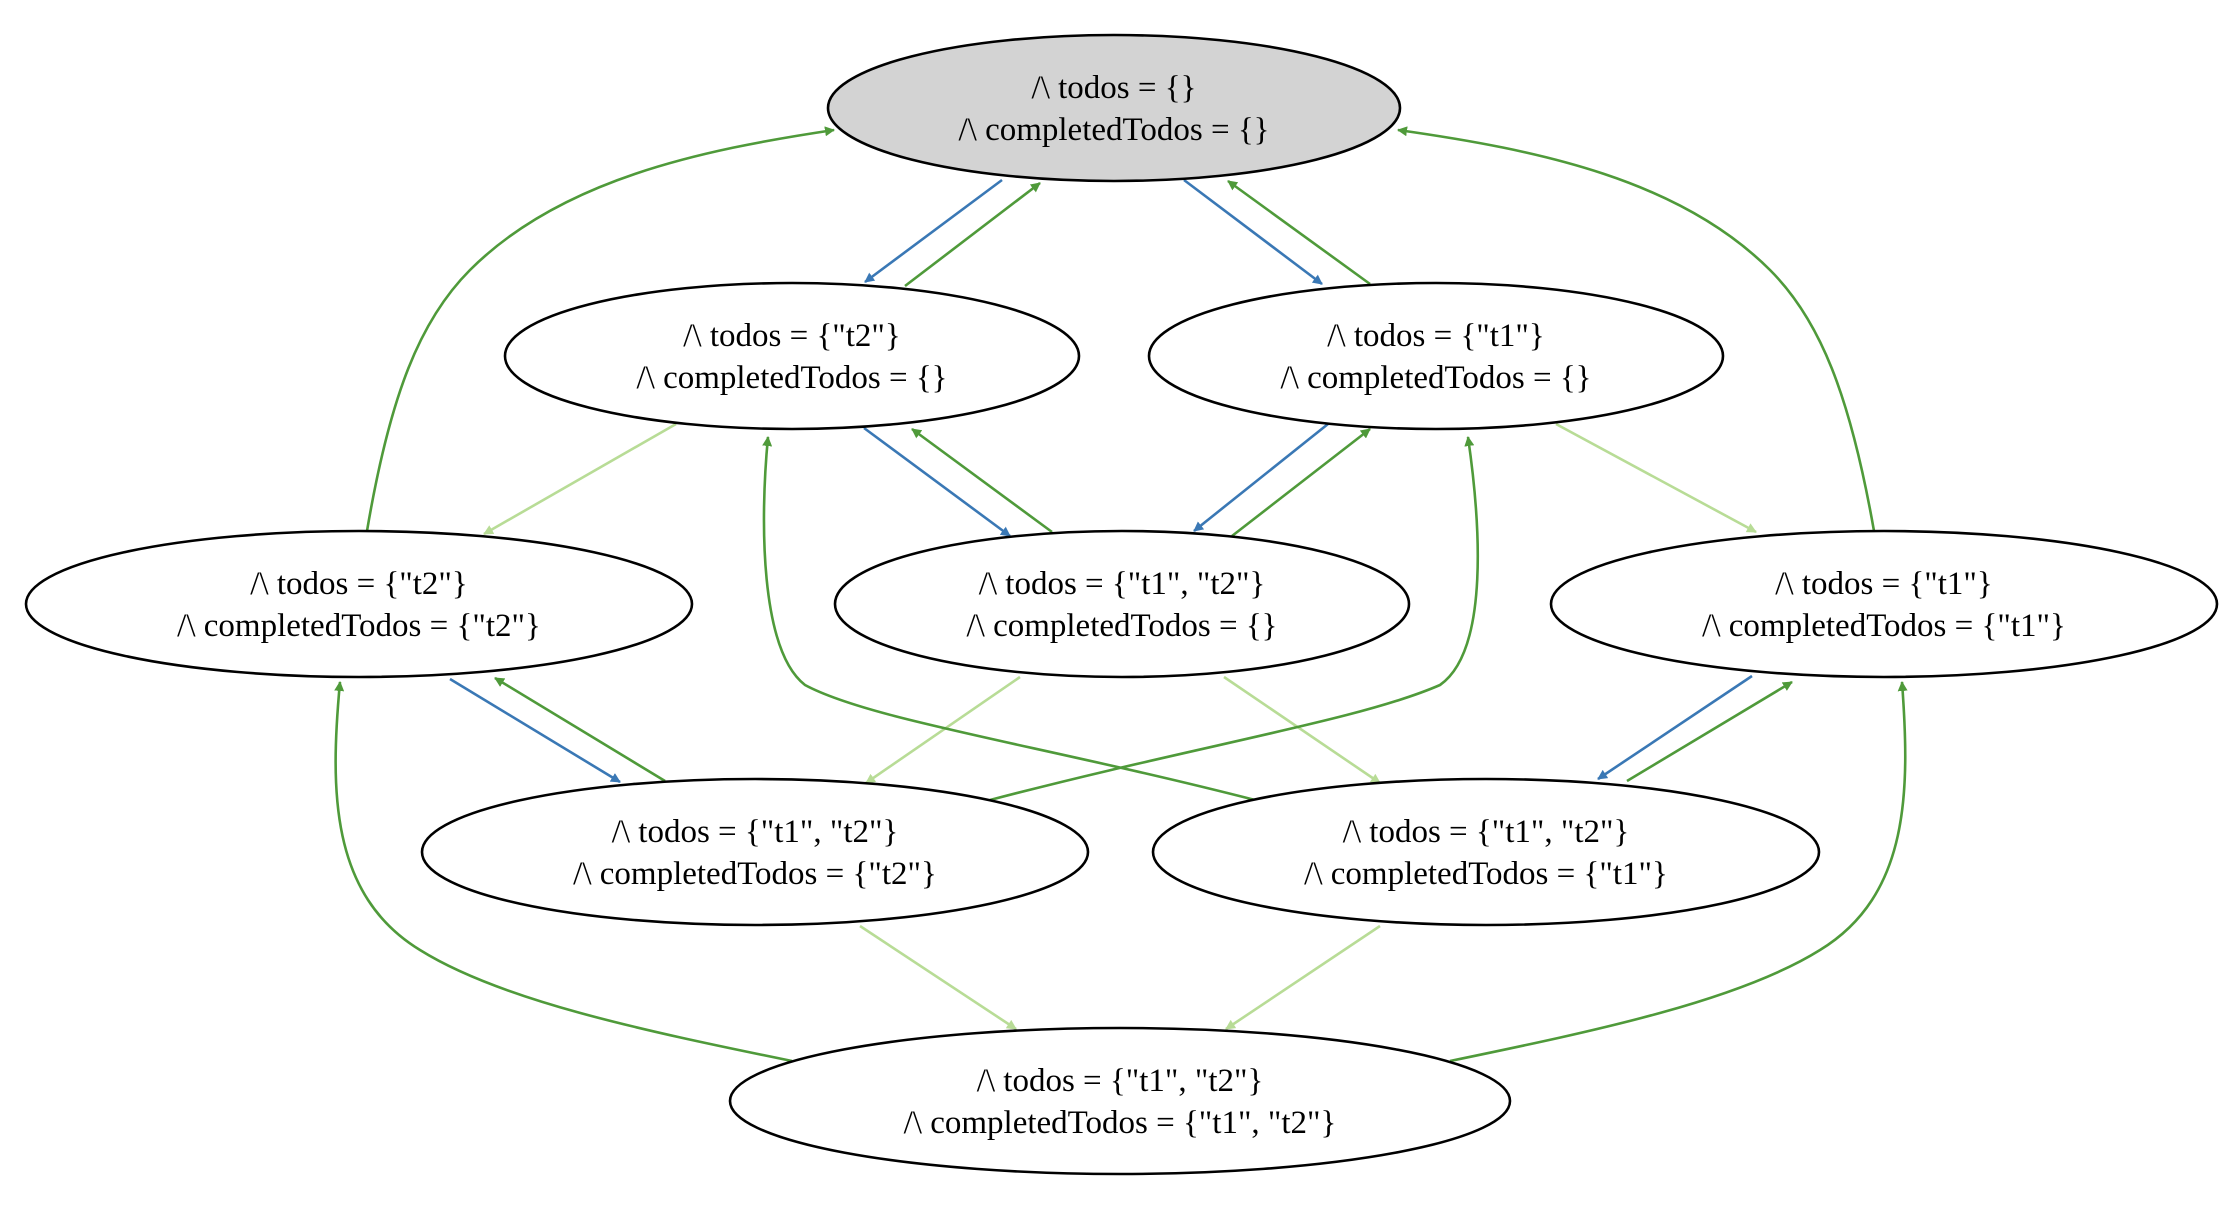 Image resolution: width=2238 pixels, height=1214 pixels. Describe the element at coordinates (1656, 478) in the screenshot. I see `edge-s_t1-to-s_t1_c1` at that location.